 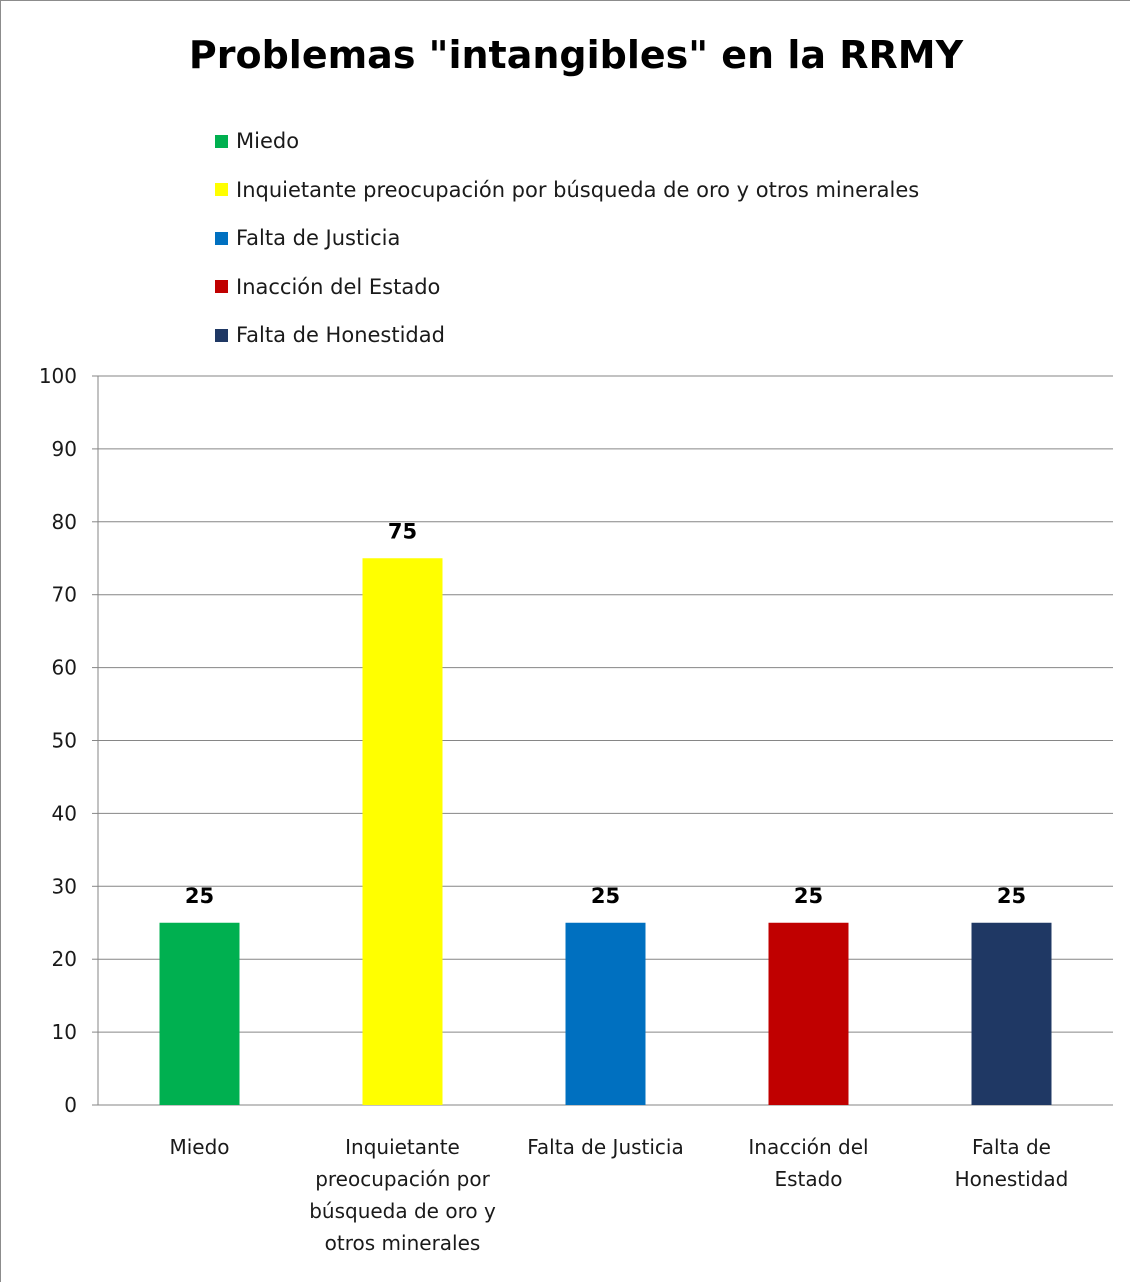 I want to click on category-label: Falta de Justicia, so click(x=605, y=1147).